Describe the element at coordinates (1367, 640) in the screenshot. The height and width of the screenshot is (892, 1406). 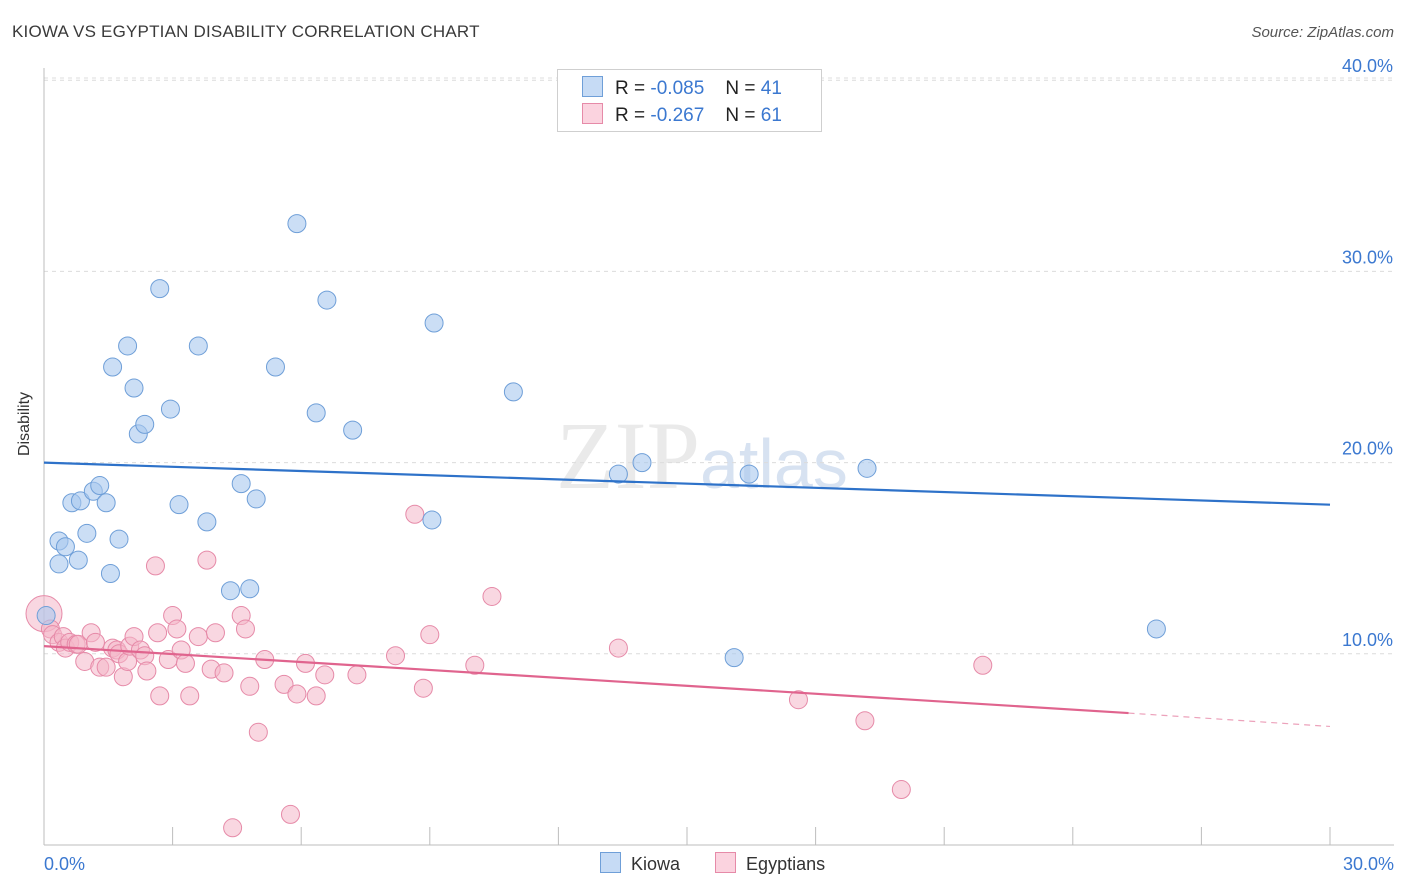
I see `y-tick-label: 10.0%` at that location.